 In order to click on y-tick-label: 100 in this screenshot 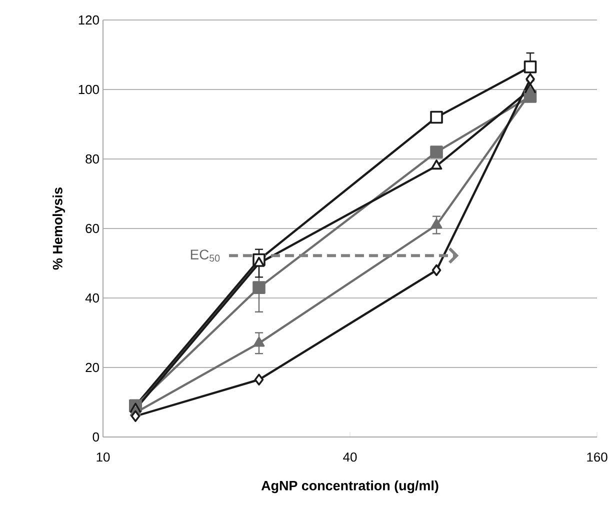, I will do `click(88, 89)`.